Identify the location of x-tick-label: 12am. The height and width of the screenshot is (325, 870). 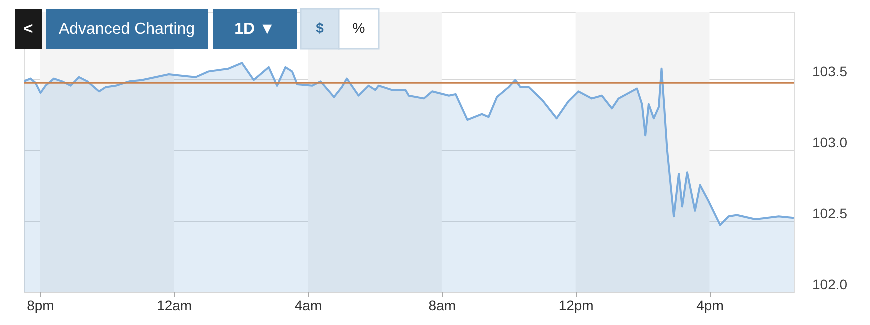
(174, 306).